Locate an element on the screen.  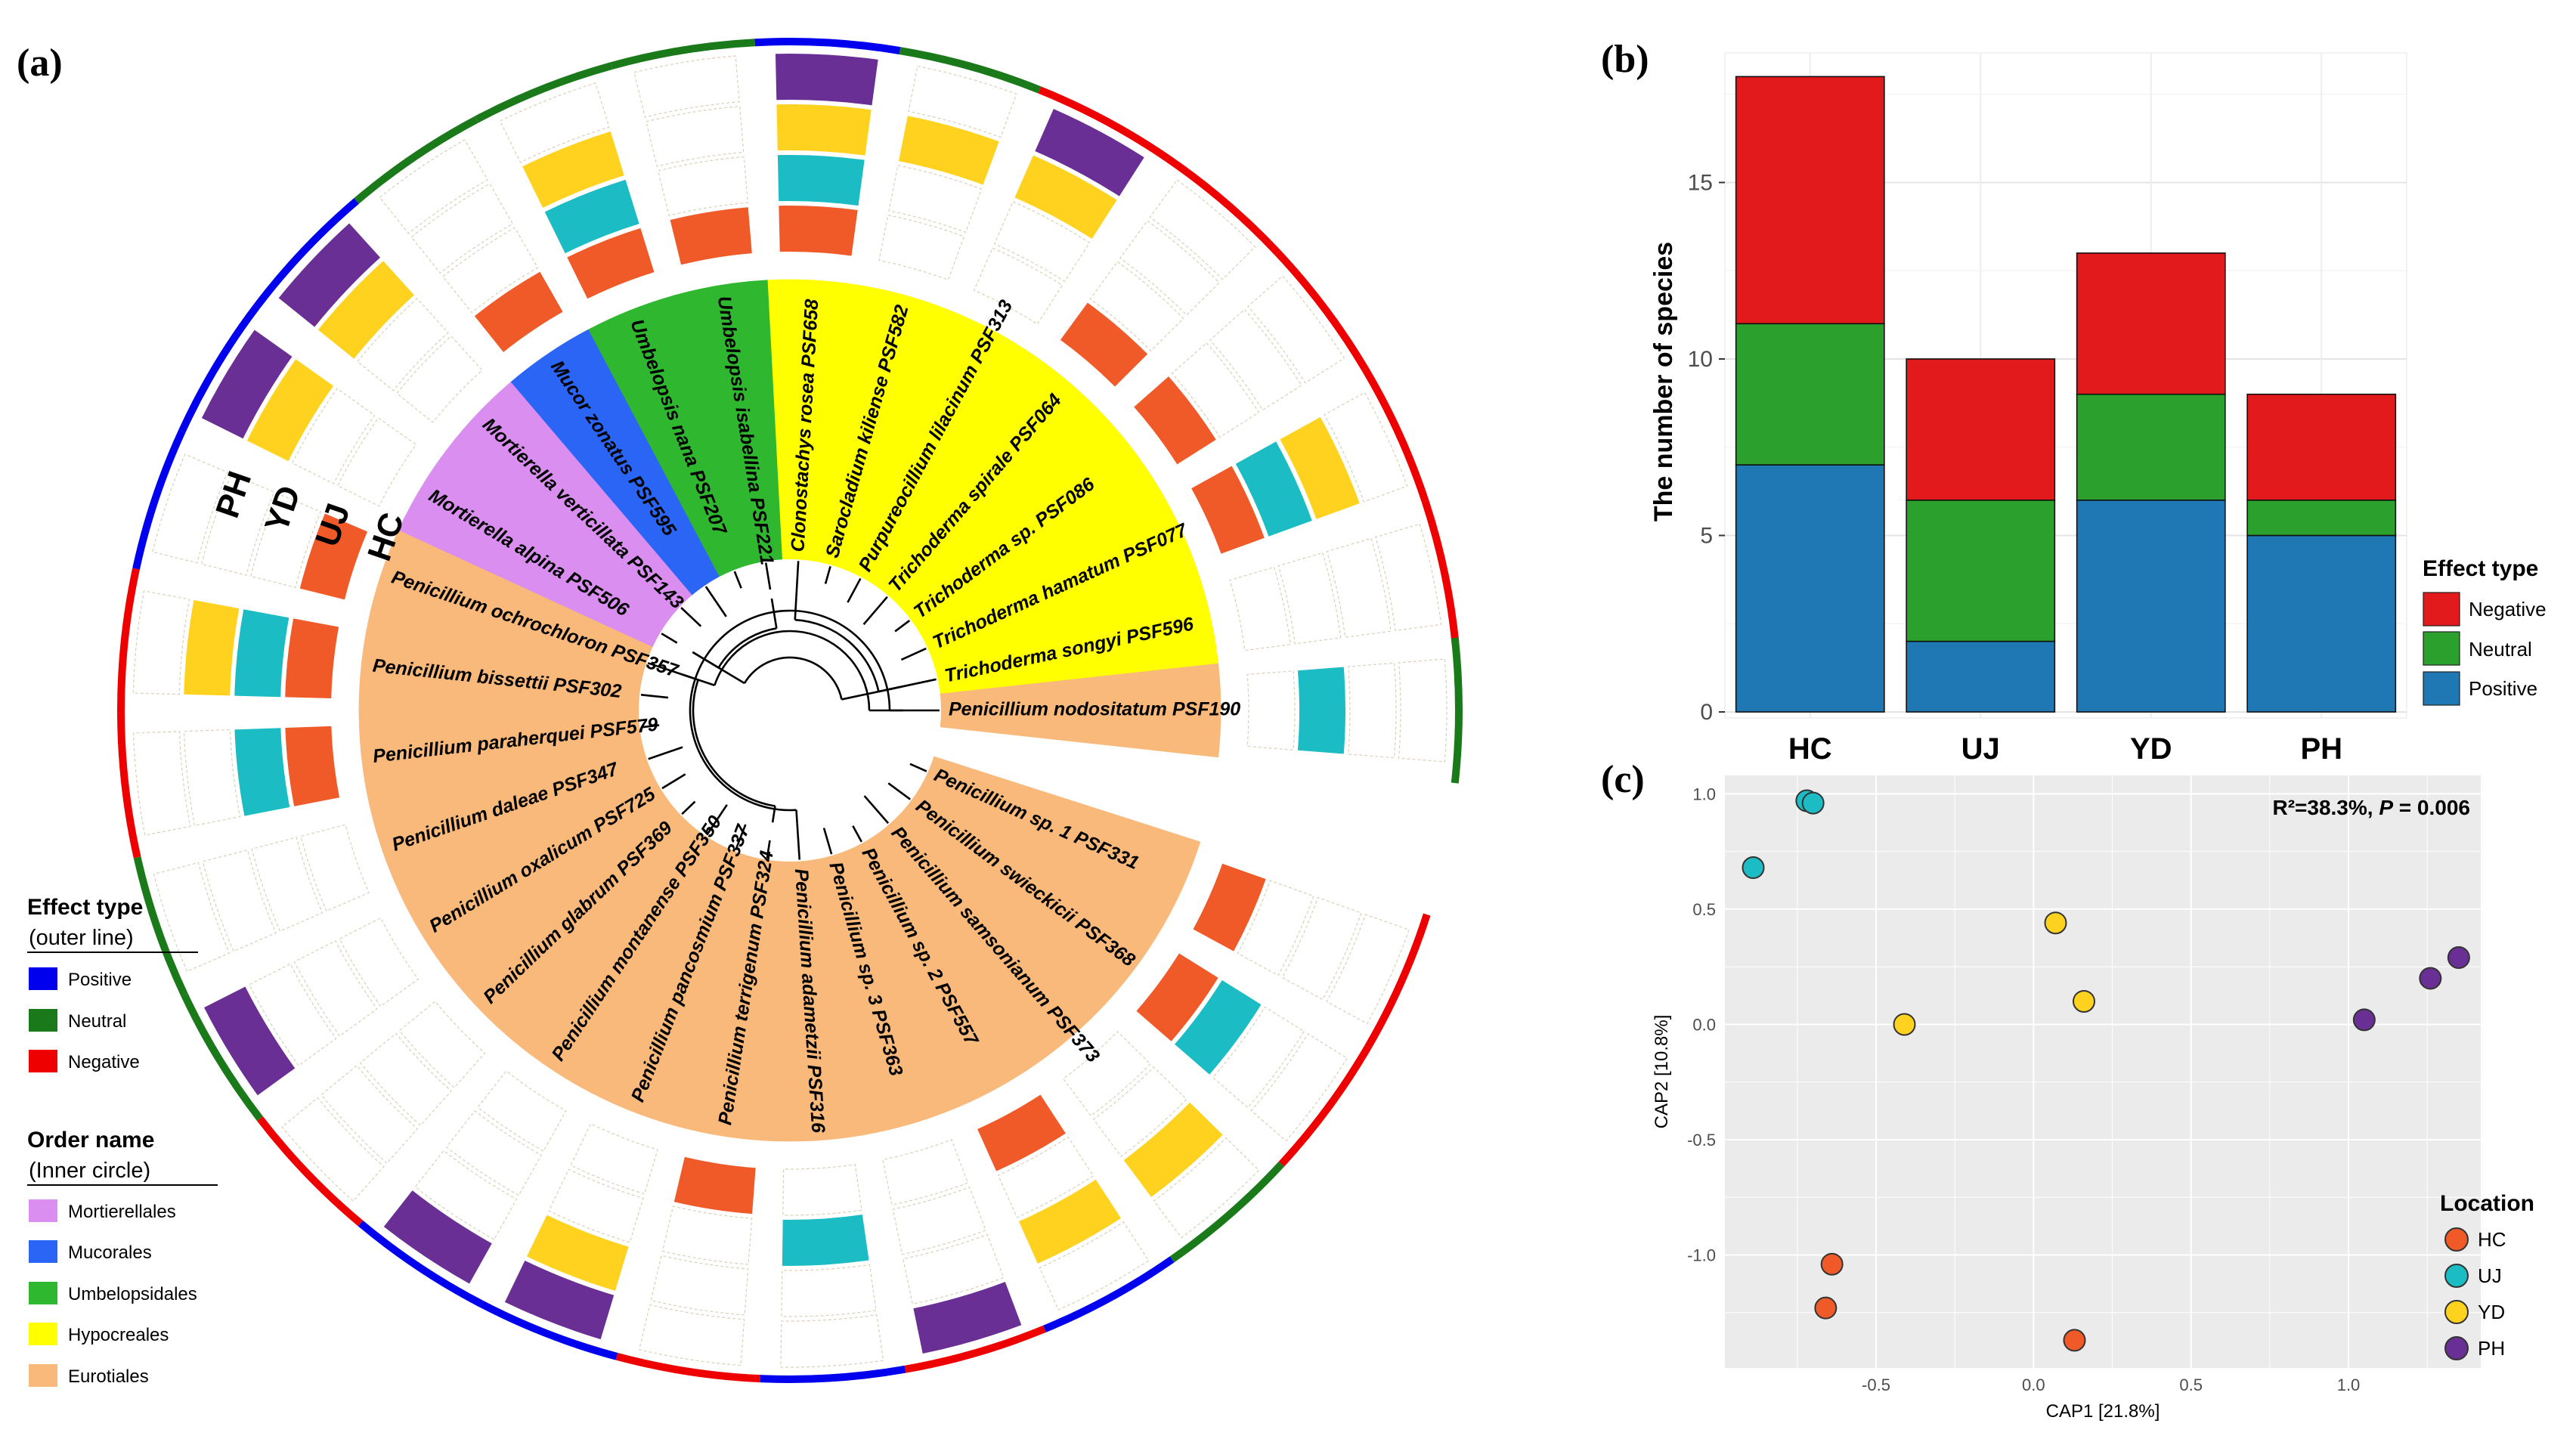
effect-ring-penicillium-pancosmium-psf337 is located at coordinates (548, 1330).